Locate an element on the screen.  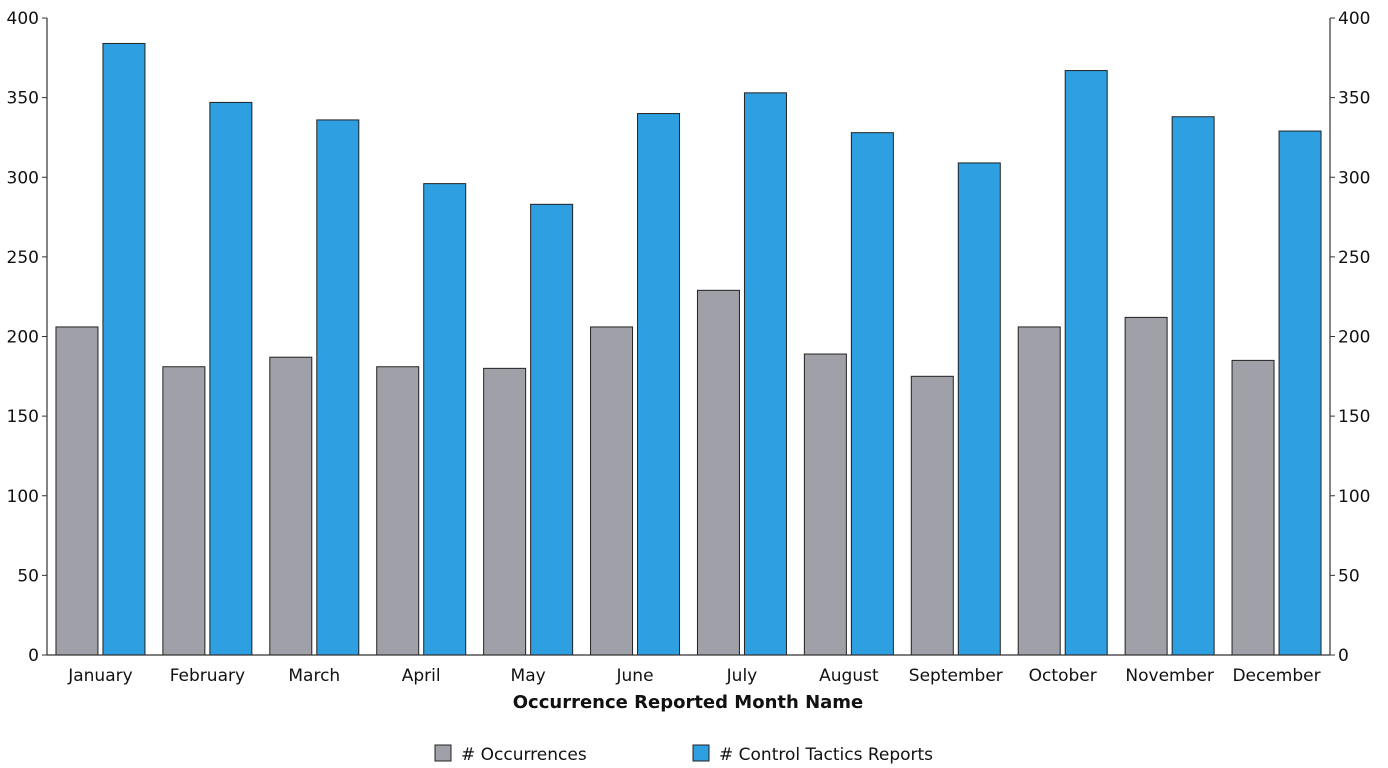
right-tick-label: 350 is located at coordinates (1354, 99).